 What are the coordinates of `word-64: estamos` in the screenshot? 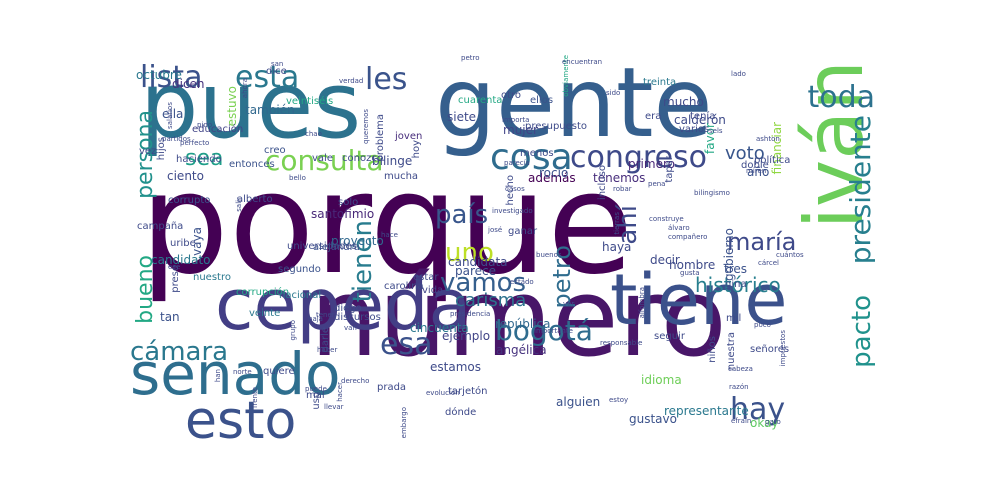 It's located at (455, 367).